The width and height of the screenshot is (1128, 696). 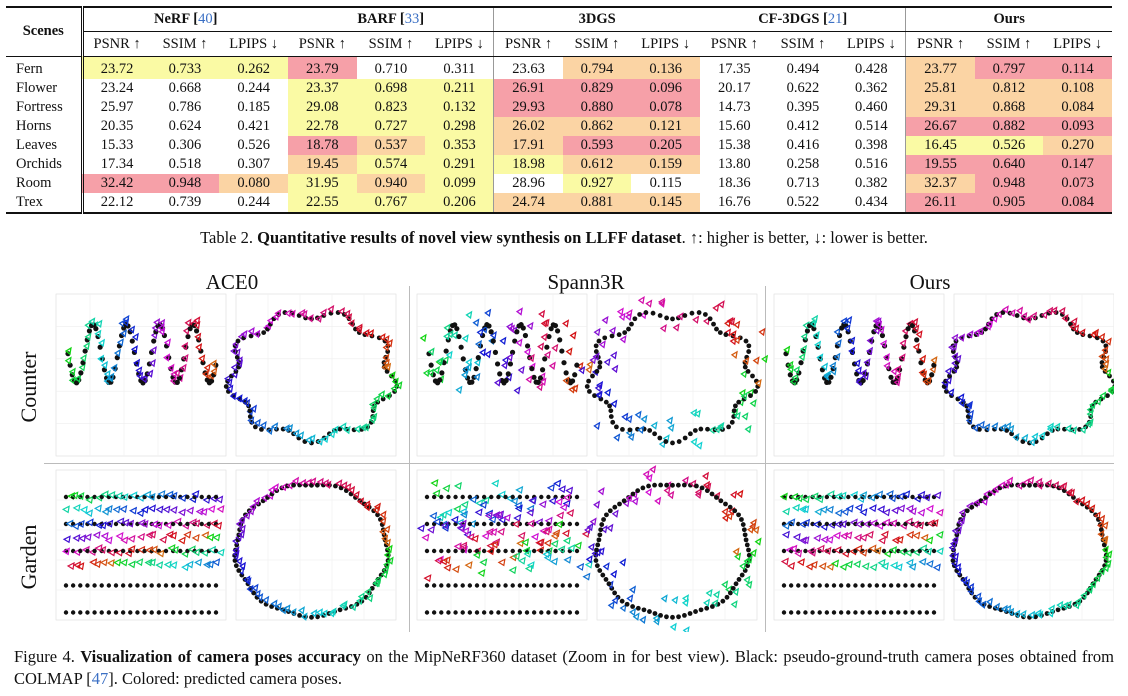 I want to click on metric-cell: 0.412, so click(x=803, y=125).